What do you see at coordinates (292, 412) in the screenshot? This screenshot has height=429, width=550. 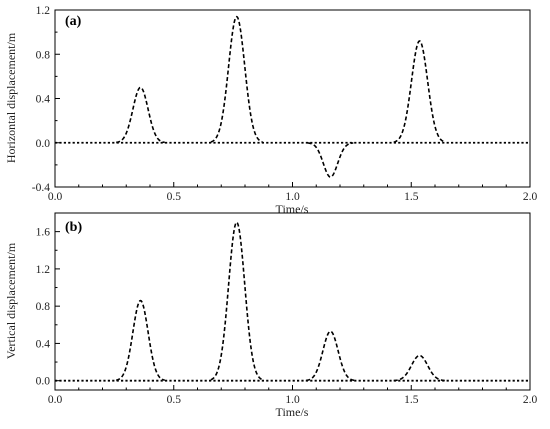 I see `panel-b-xlabel: Time/s` at bounding box center [292, 412].